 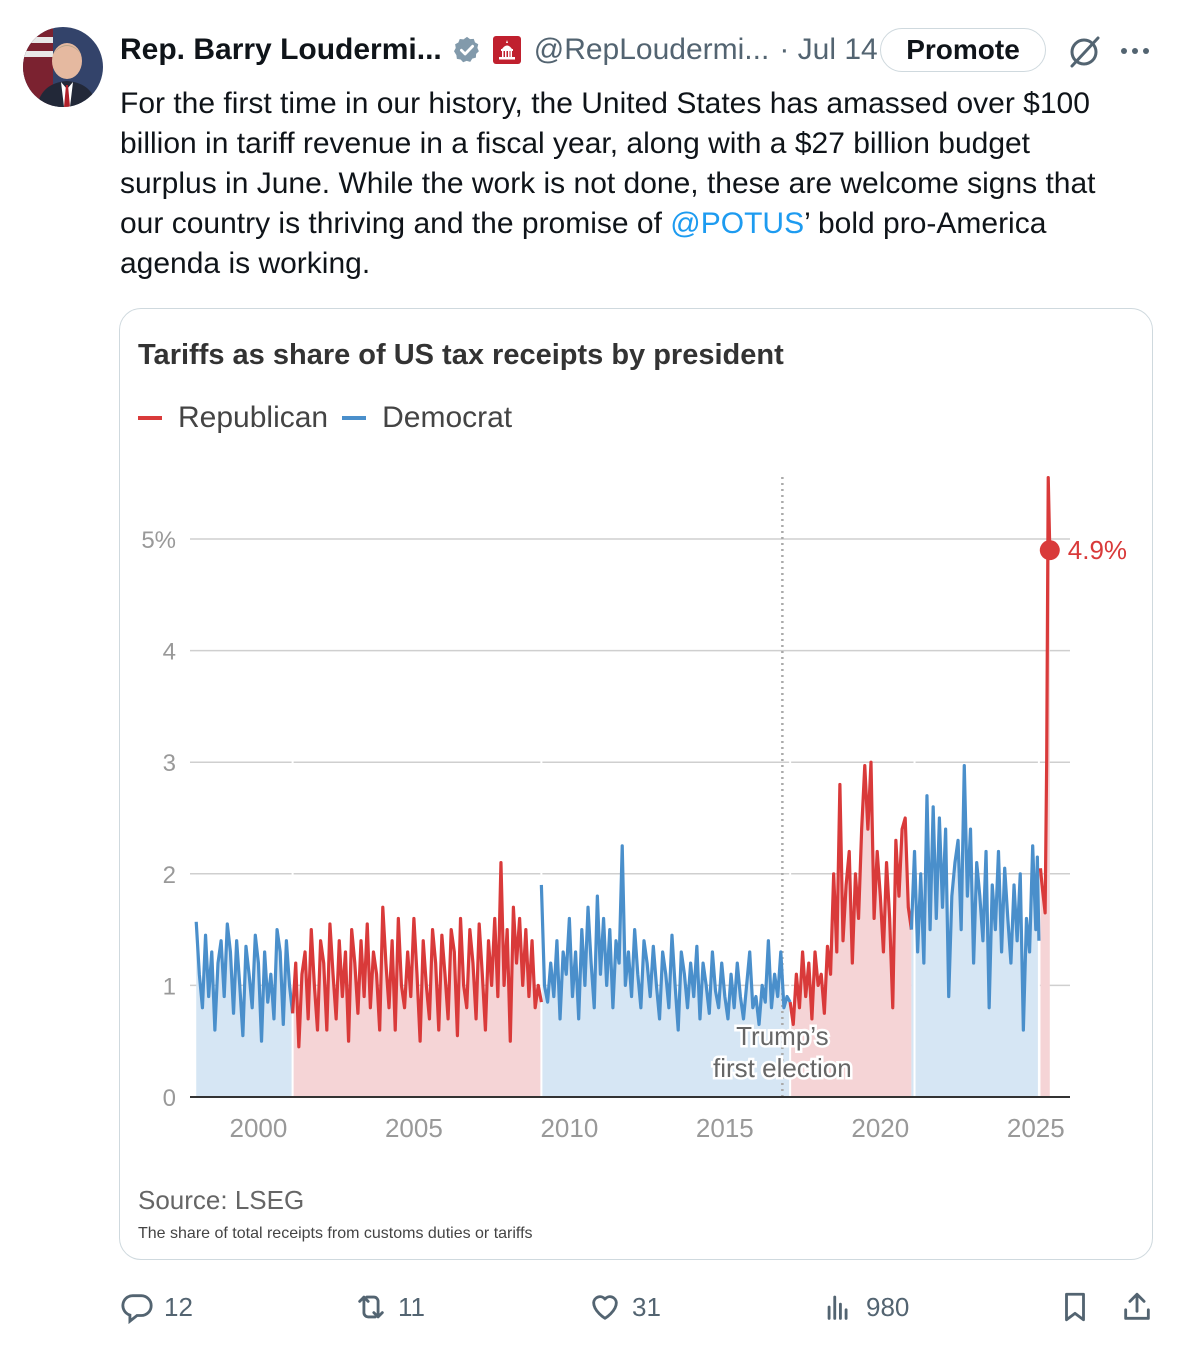 What do you see at coordinates (63, 67) in the screenshot?
I see `avatar` at bounding box center [63, 67].